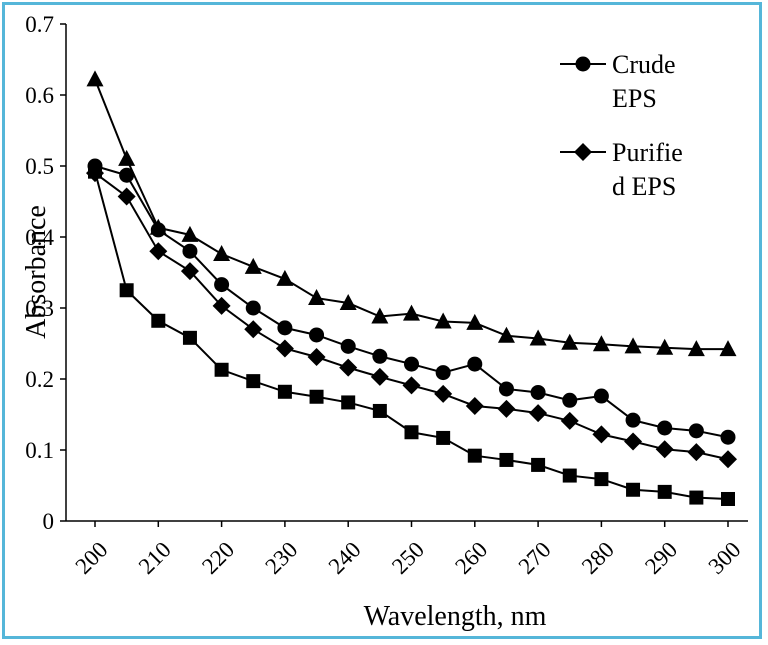 The image size is (768, 645). Describe the element at coordinates (471, 558) in the screenshot. I see `x-tick-label: 260` at that location.